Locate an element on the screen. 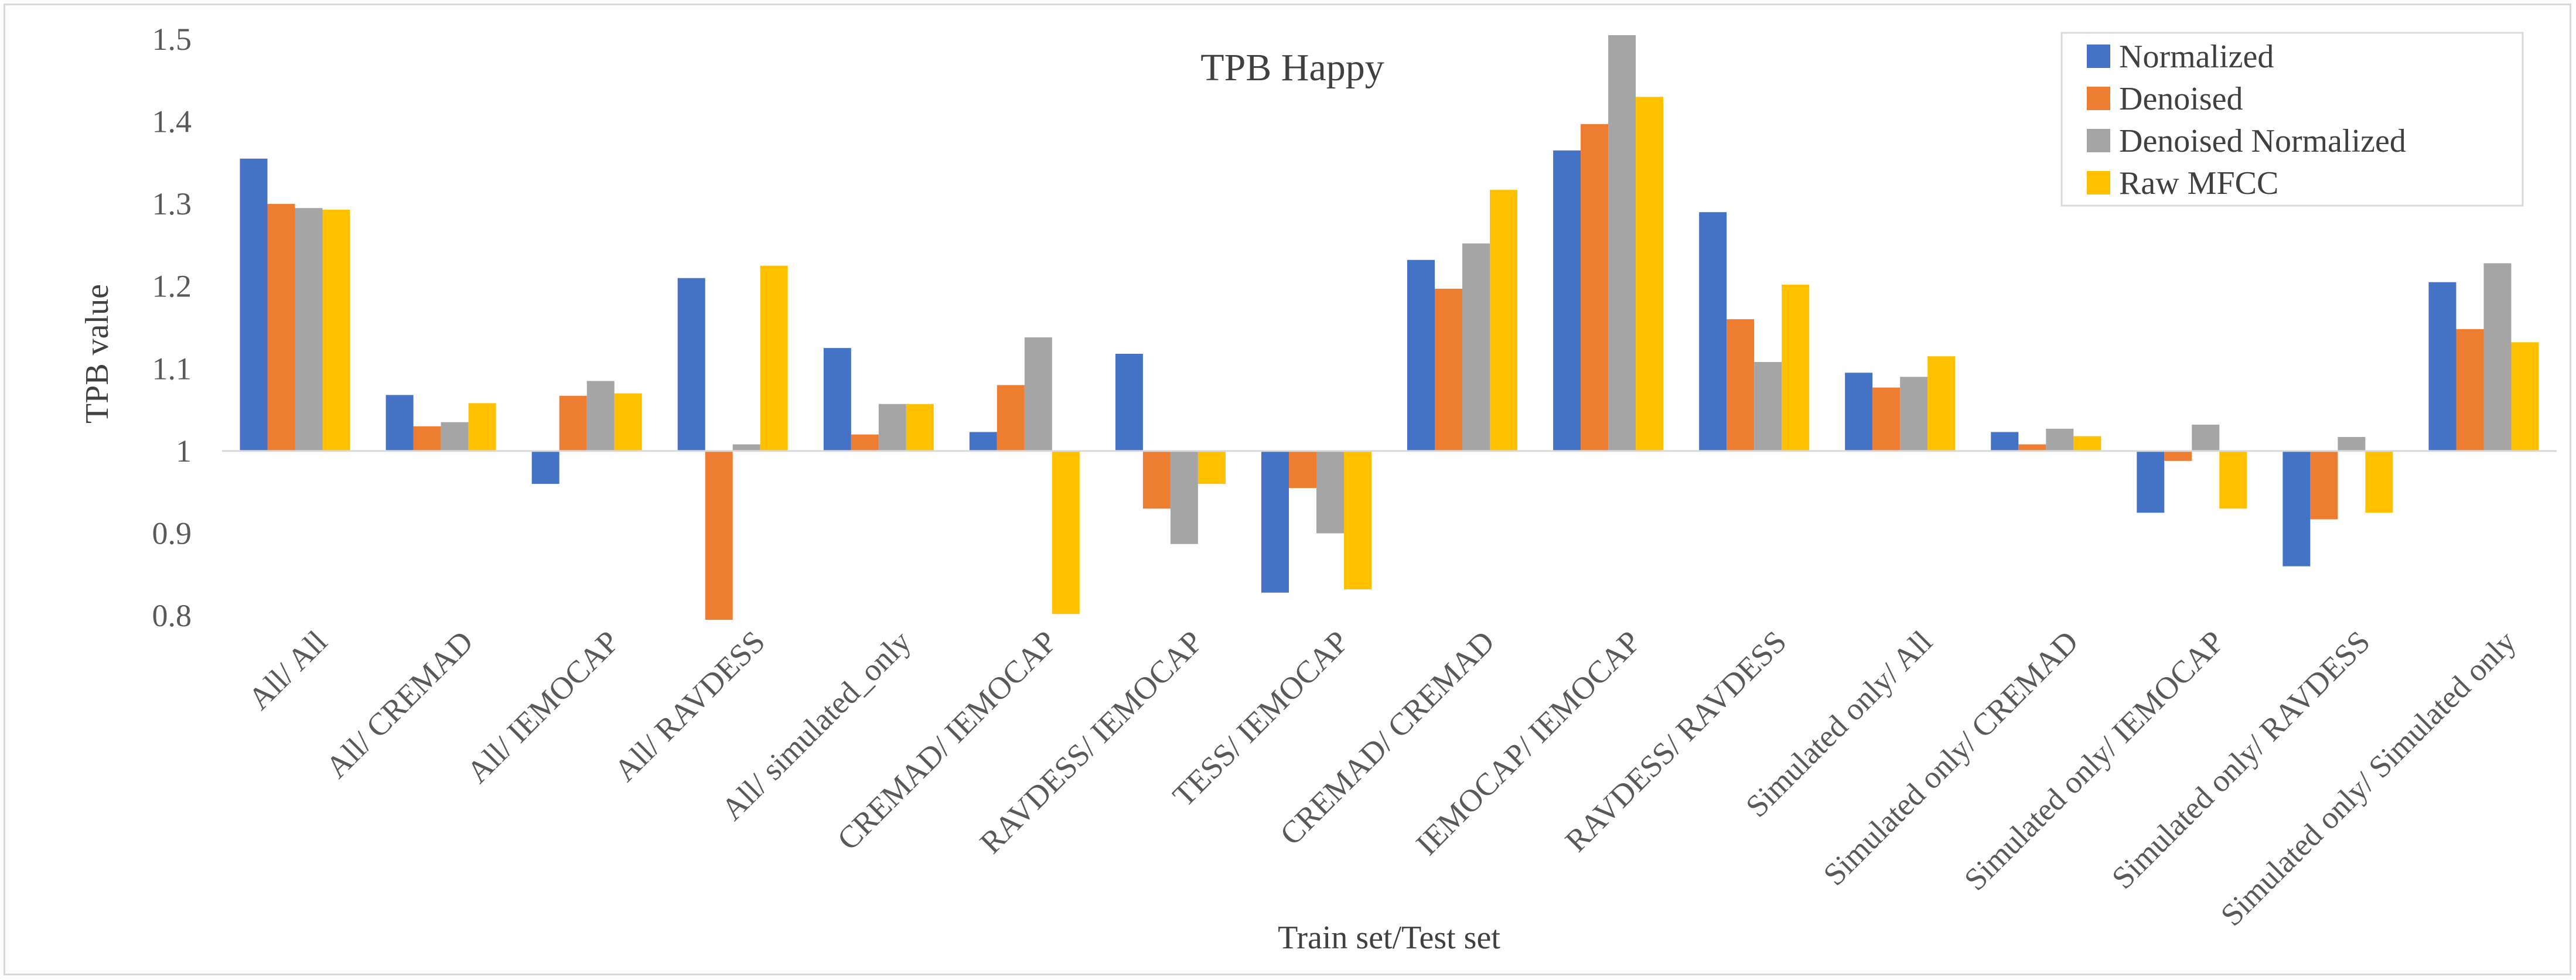 This screenshot has height=980, width=2576. y-tick-label: 1.3 is located at coordinates (172, 203).